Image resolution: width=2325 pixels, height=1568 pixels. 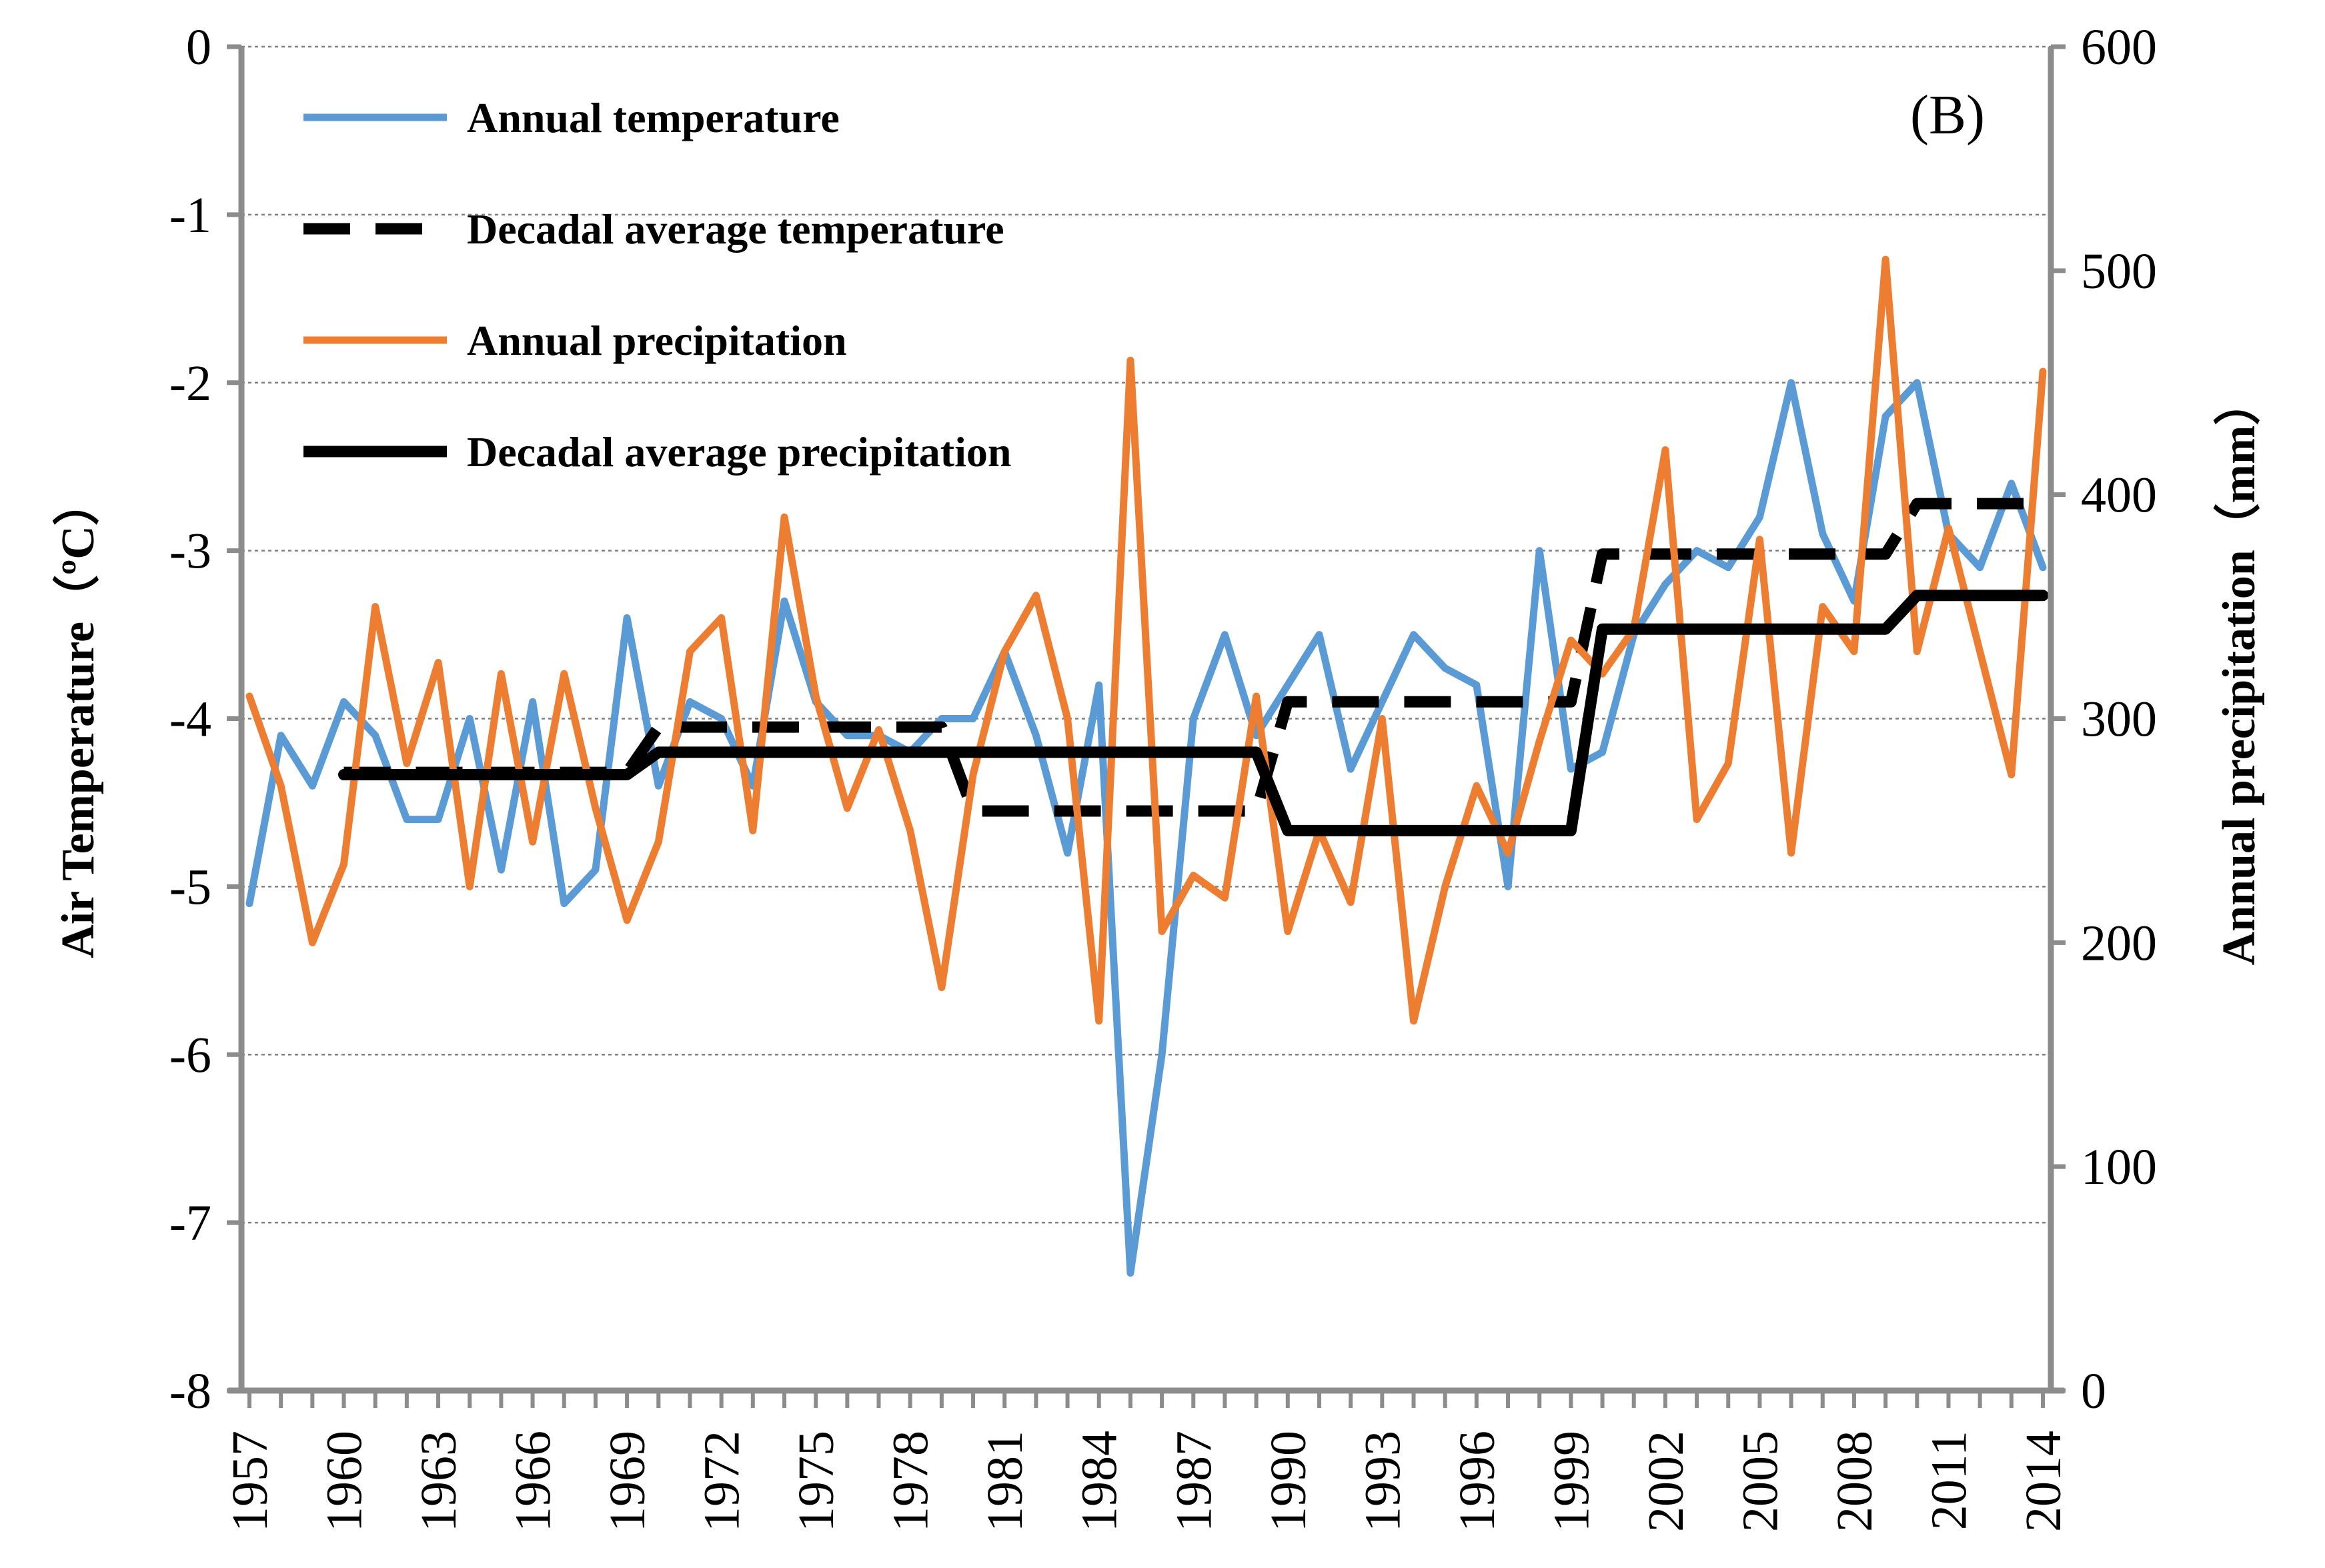 I want to click on x-tick-label: 1966, so click(x=534, y=1481).